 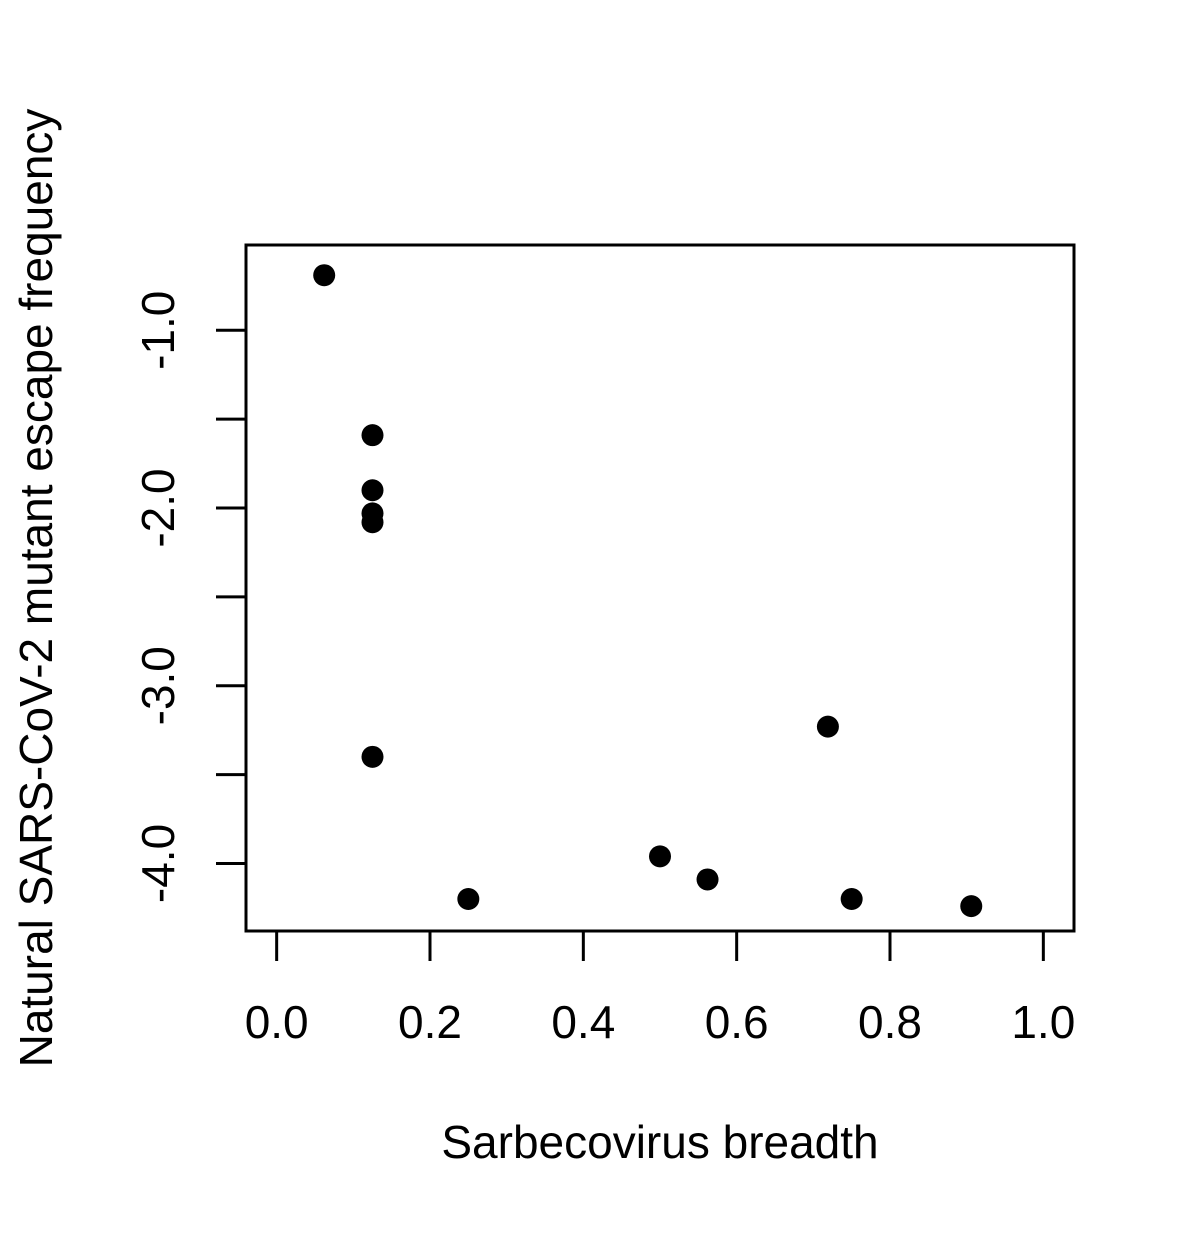 I want to click on x-tick-label: 0.4, so click(x=583, y=1022).